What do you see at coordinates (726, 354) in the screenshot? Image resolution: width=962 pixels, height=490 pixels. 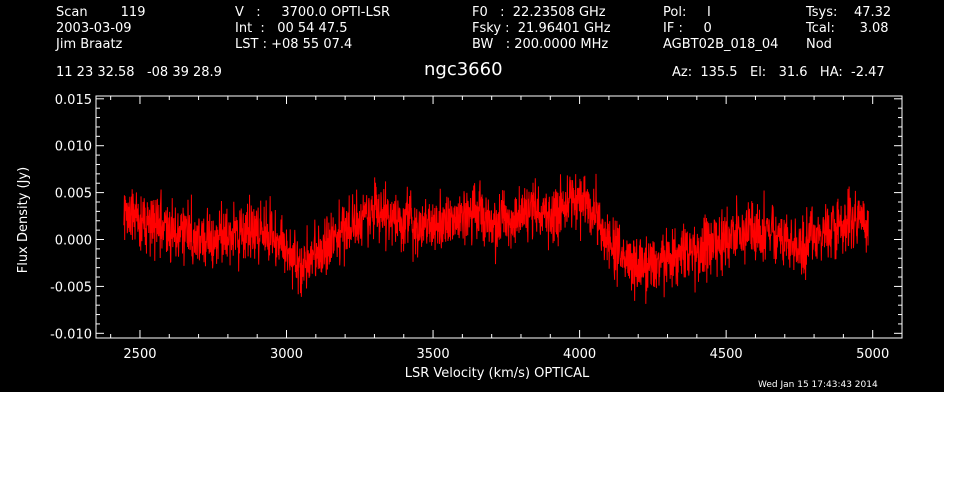 I see `x-tick-label: 4500` at bounding box center [726, 354].